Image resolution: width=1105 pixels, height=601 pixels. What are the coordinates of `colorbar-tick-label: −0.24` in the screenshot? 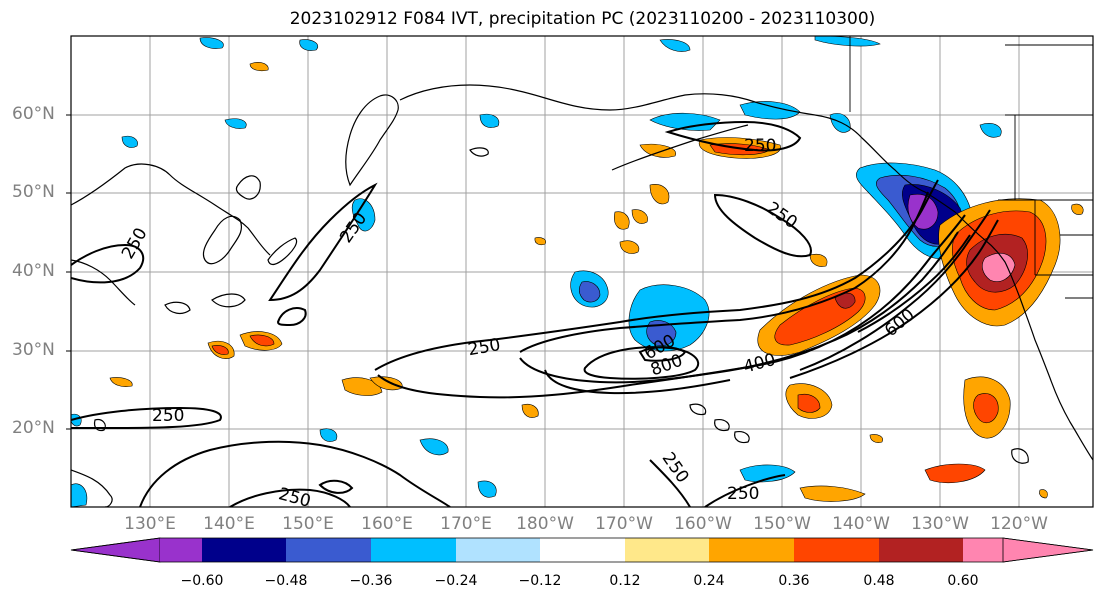 It's located at (456, 581).